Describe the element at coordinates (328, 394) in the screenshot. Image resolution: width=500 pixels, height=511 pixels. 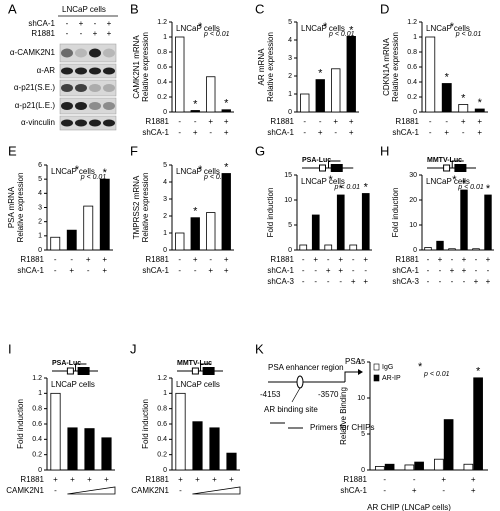
I see `end-label: -3570` at that location.